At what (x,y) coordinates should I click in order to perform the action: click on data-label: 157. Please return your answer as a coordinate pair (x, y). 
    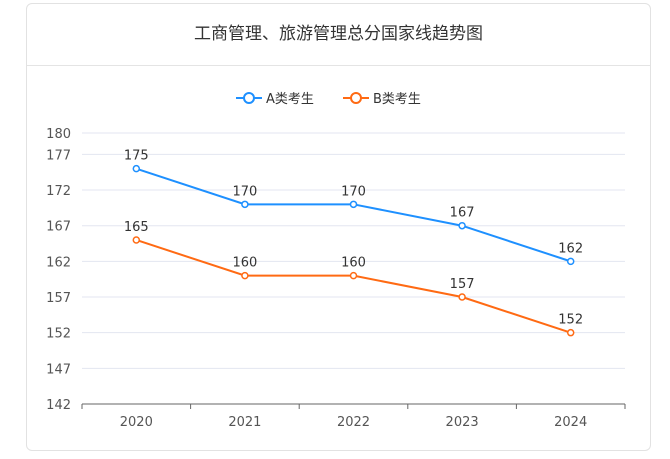
    Looking at the image, I should click on (462, 284).